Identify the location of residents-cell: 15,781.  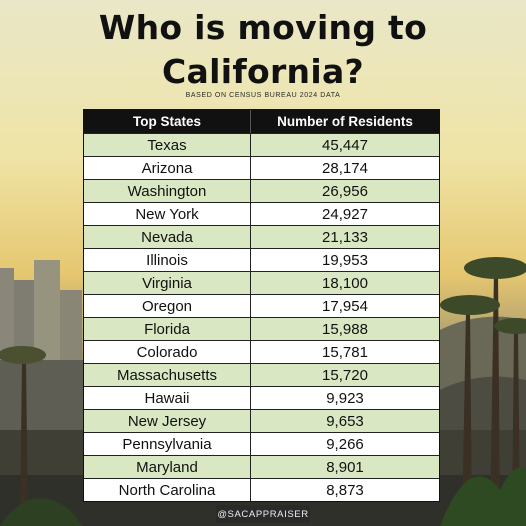
(345, 352).